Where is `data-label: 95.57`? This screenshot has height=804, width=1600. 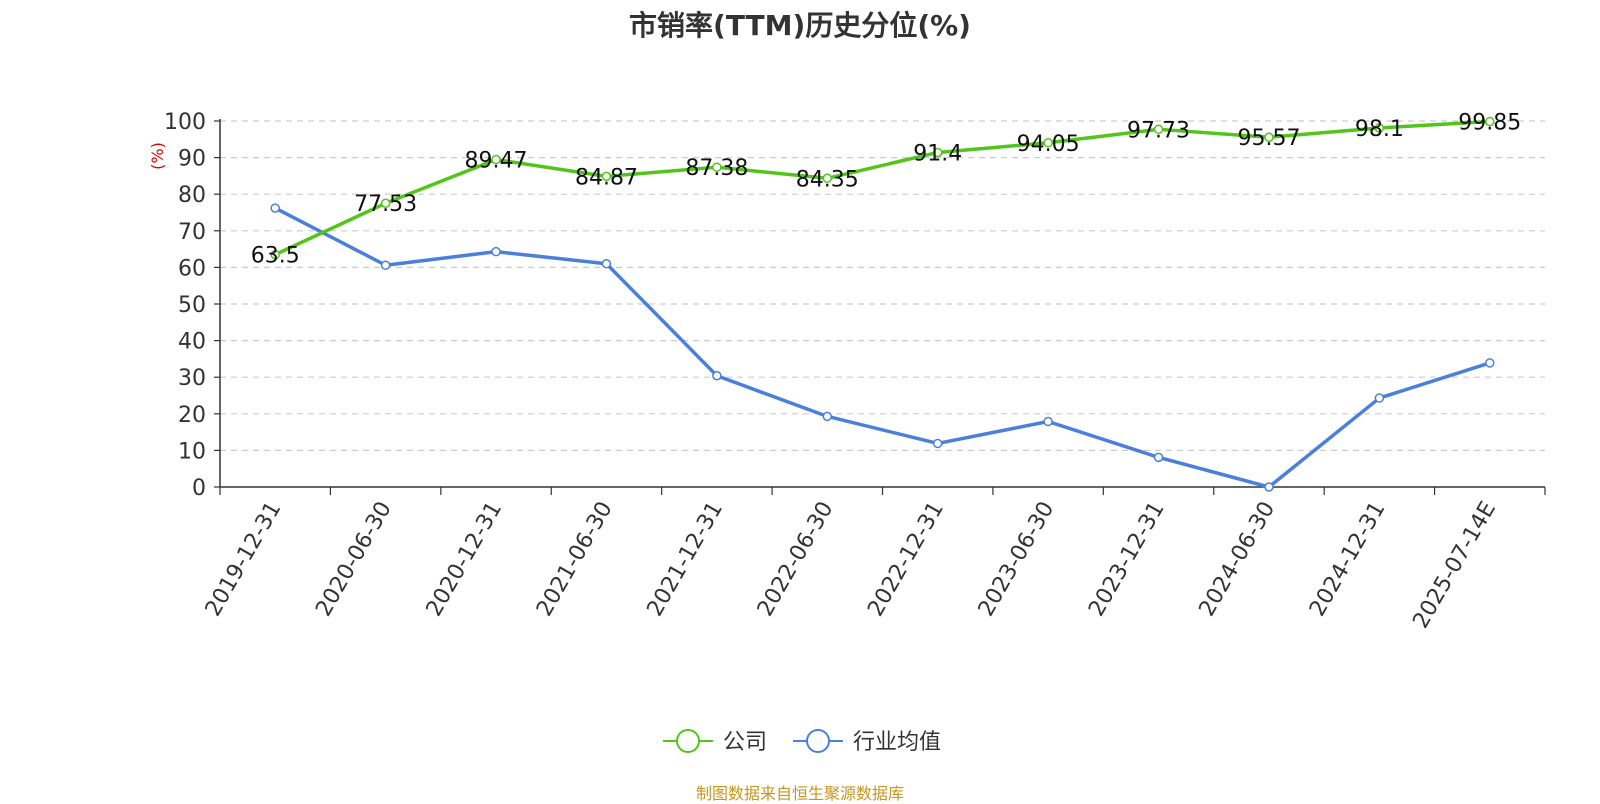
data-label: 95.57 is located at coordinates (1268, 138).